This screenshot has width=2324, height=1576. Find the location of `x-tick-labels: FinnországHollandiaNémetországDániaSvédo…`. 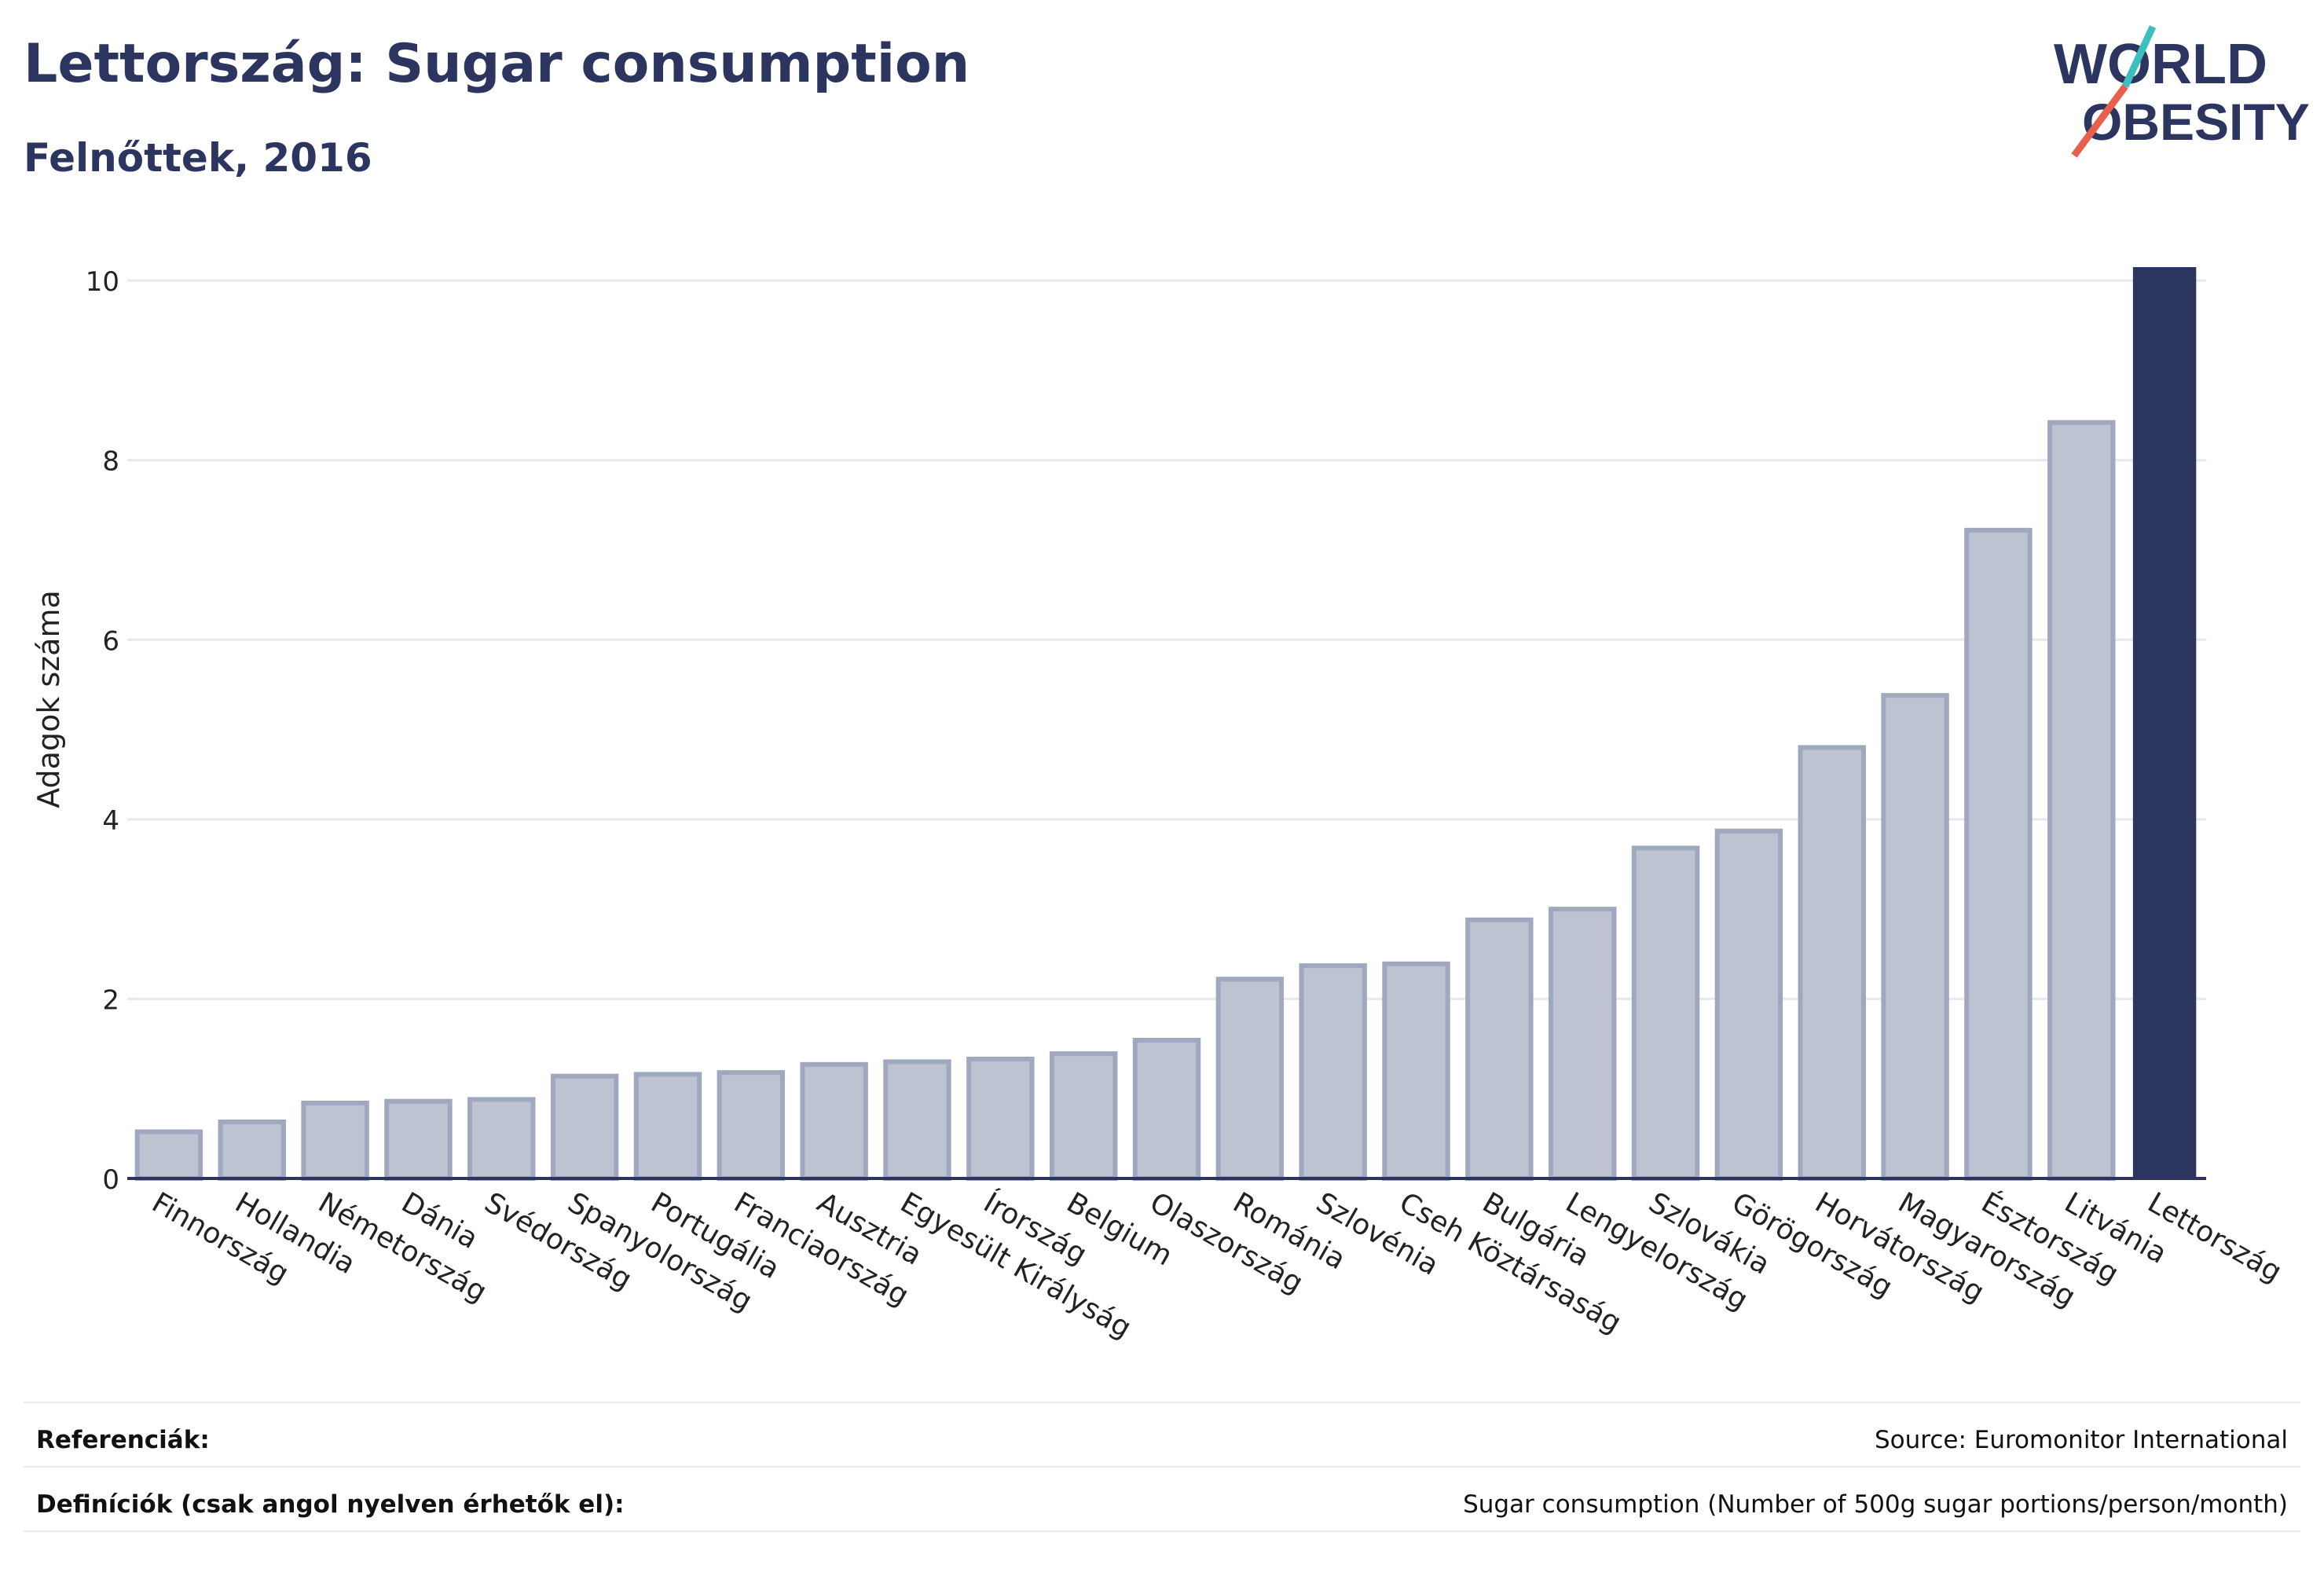

x-tick-labels: FinnországHollandiaNémetországDániaSvédo… is located at coordinates (1216, 1265).